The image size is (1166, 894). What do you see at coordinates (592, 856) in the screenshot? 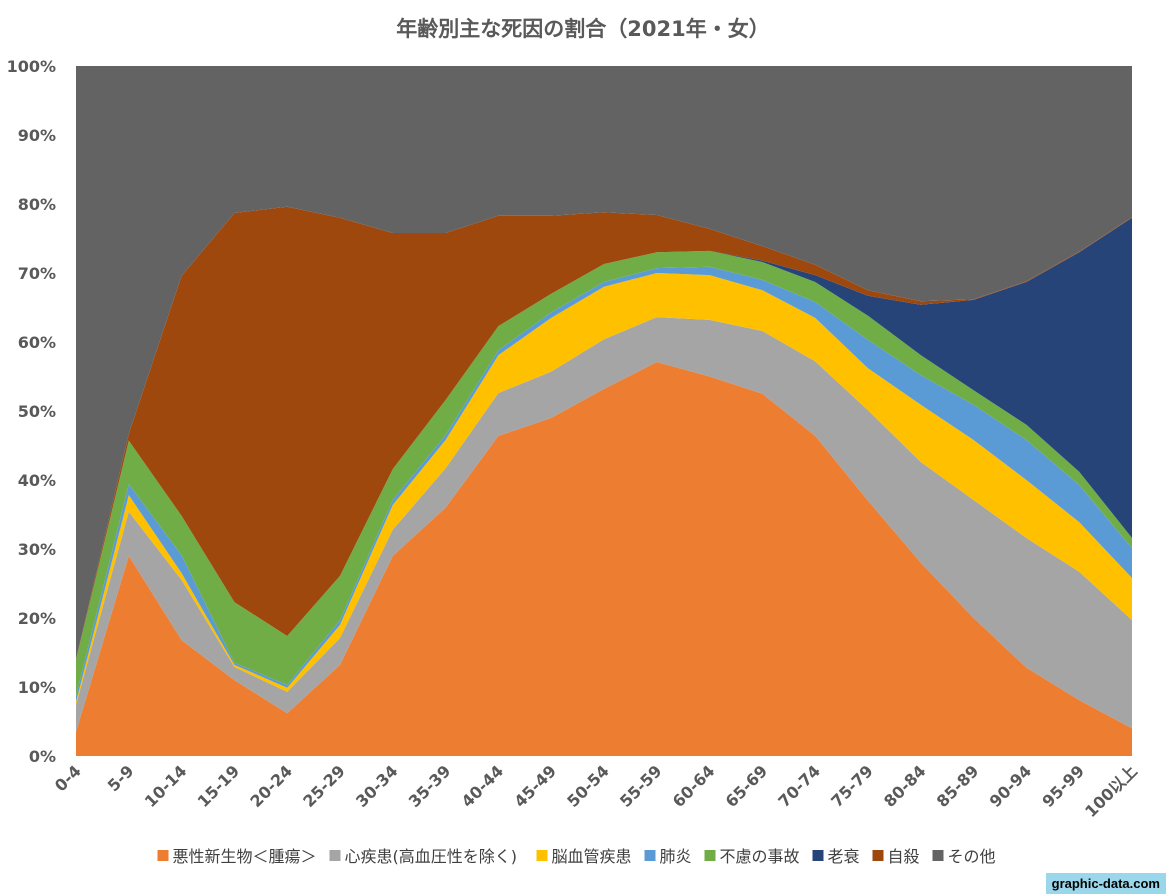
I see `legend-label: 脳血管疾患` at bounding box center [592, 856].